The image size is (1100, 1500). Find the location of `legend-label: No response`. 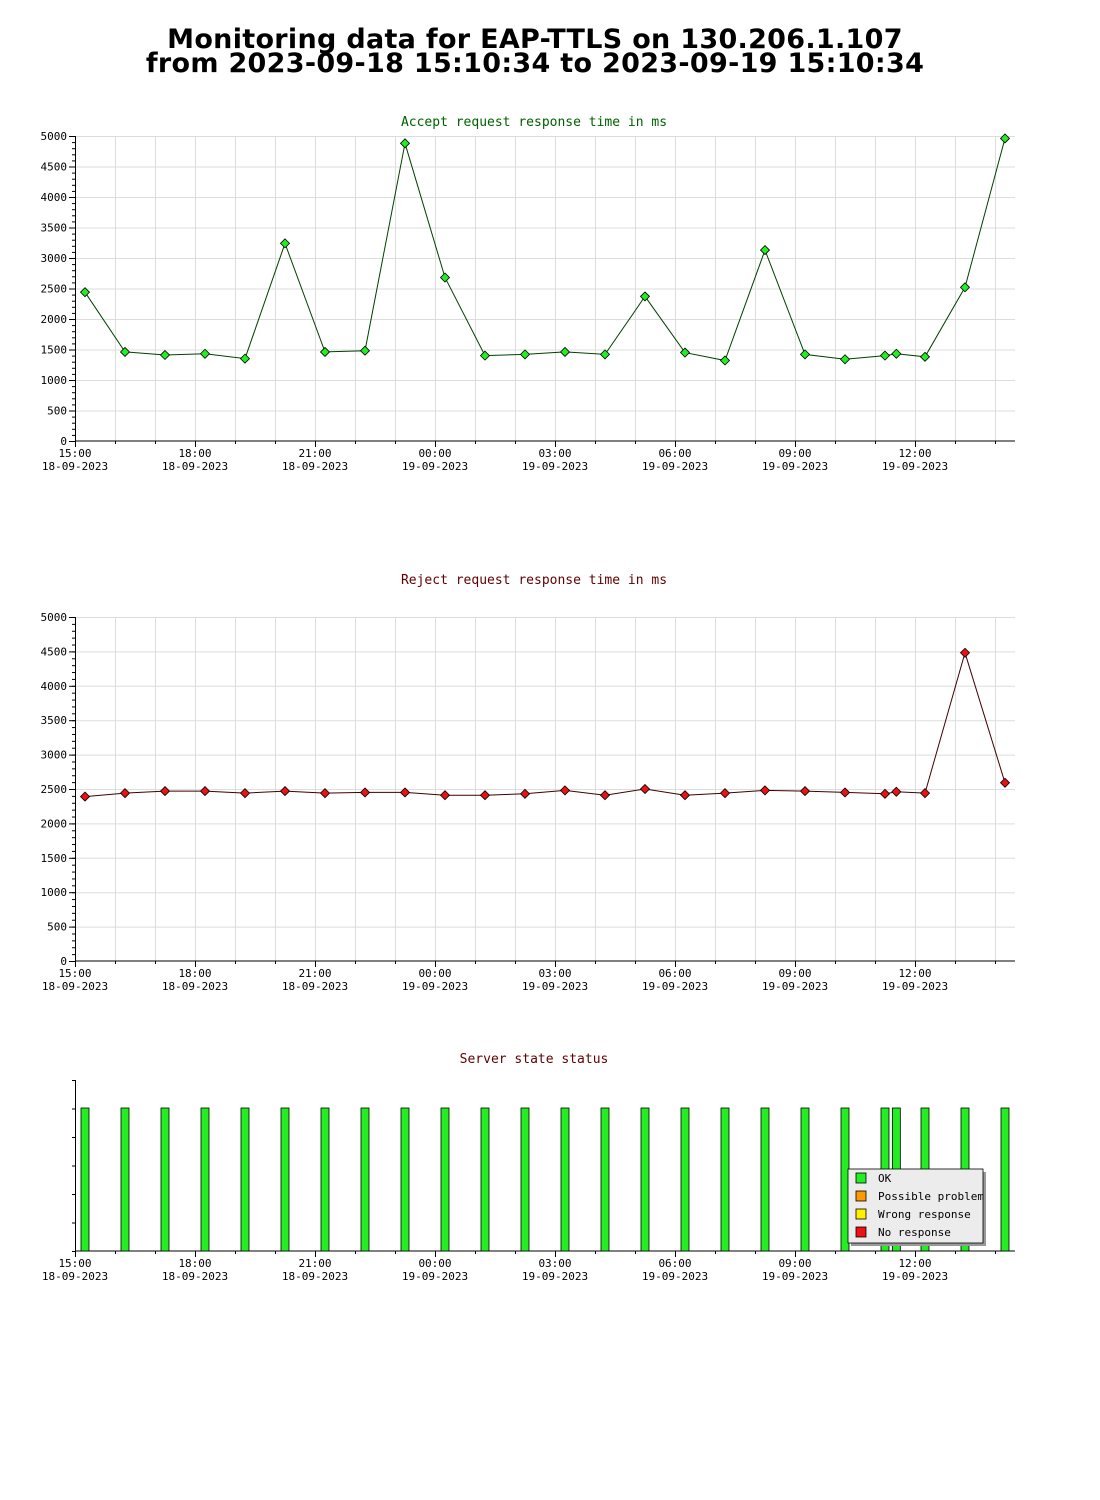

legend-label: No response is located at coordinates (914, 1232).